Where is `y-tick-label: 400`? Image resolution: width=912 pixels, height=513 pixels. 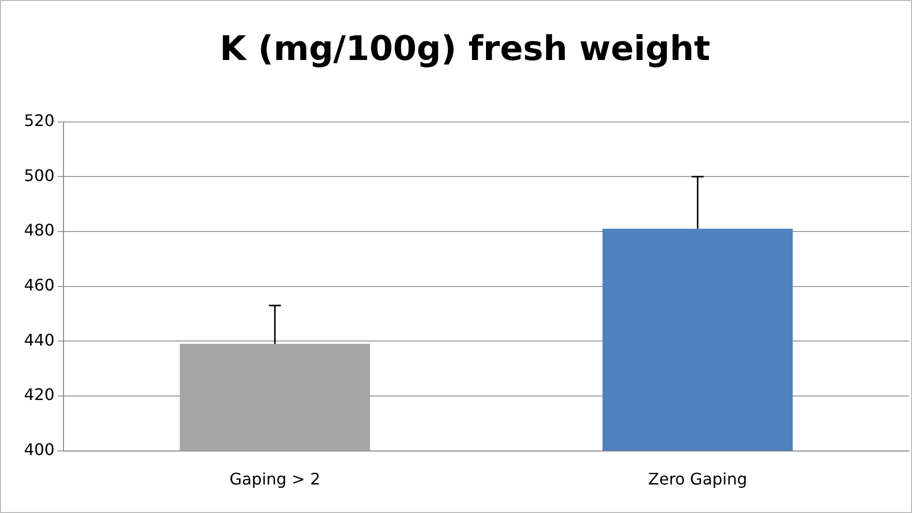
y-tick-label: 400 is located at coordinates (39, 449).